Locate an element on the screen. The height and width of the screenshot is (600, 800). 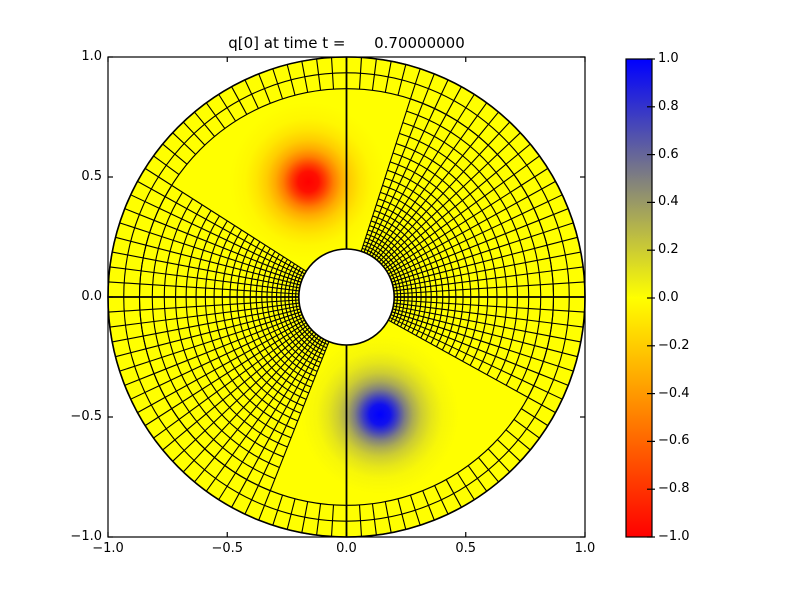
y-tick-label: 0.0 is located at coordinates (91, 296).